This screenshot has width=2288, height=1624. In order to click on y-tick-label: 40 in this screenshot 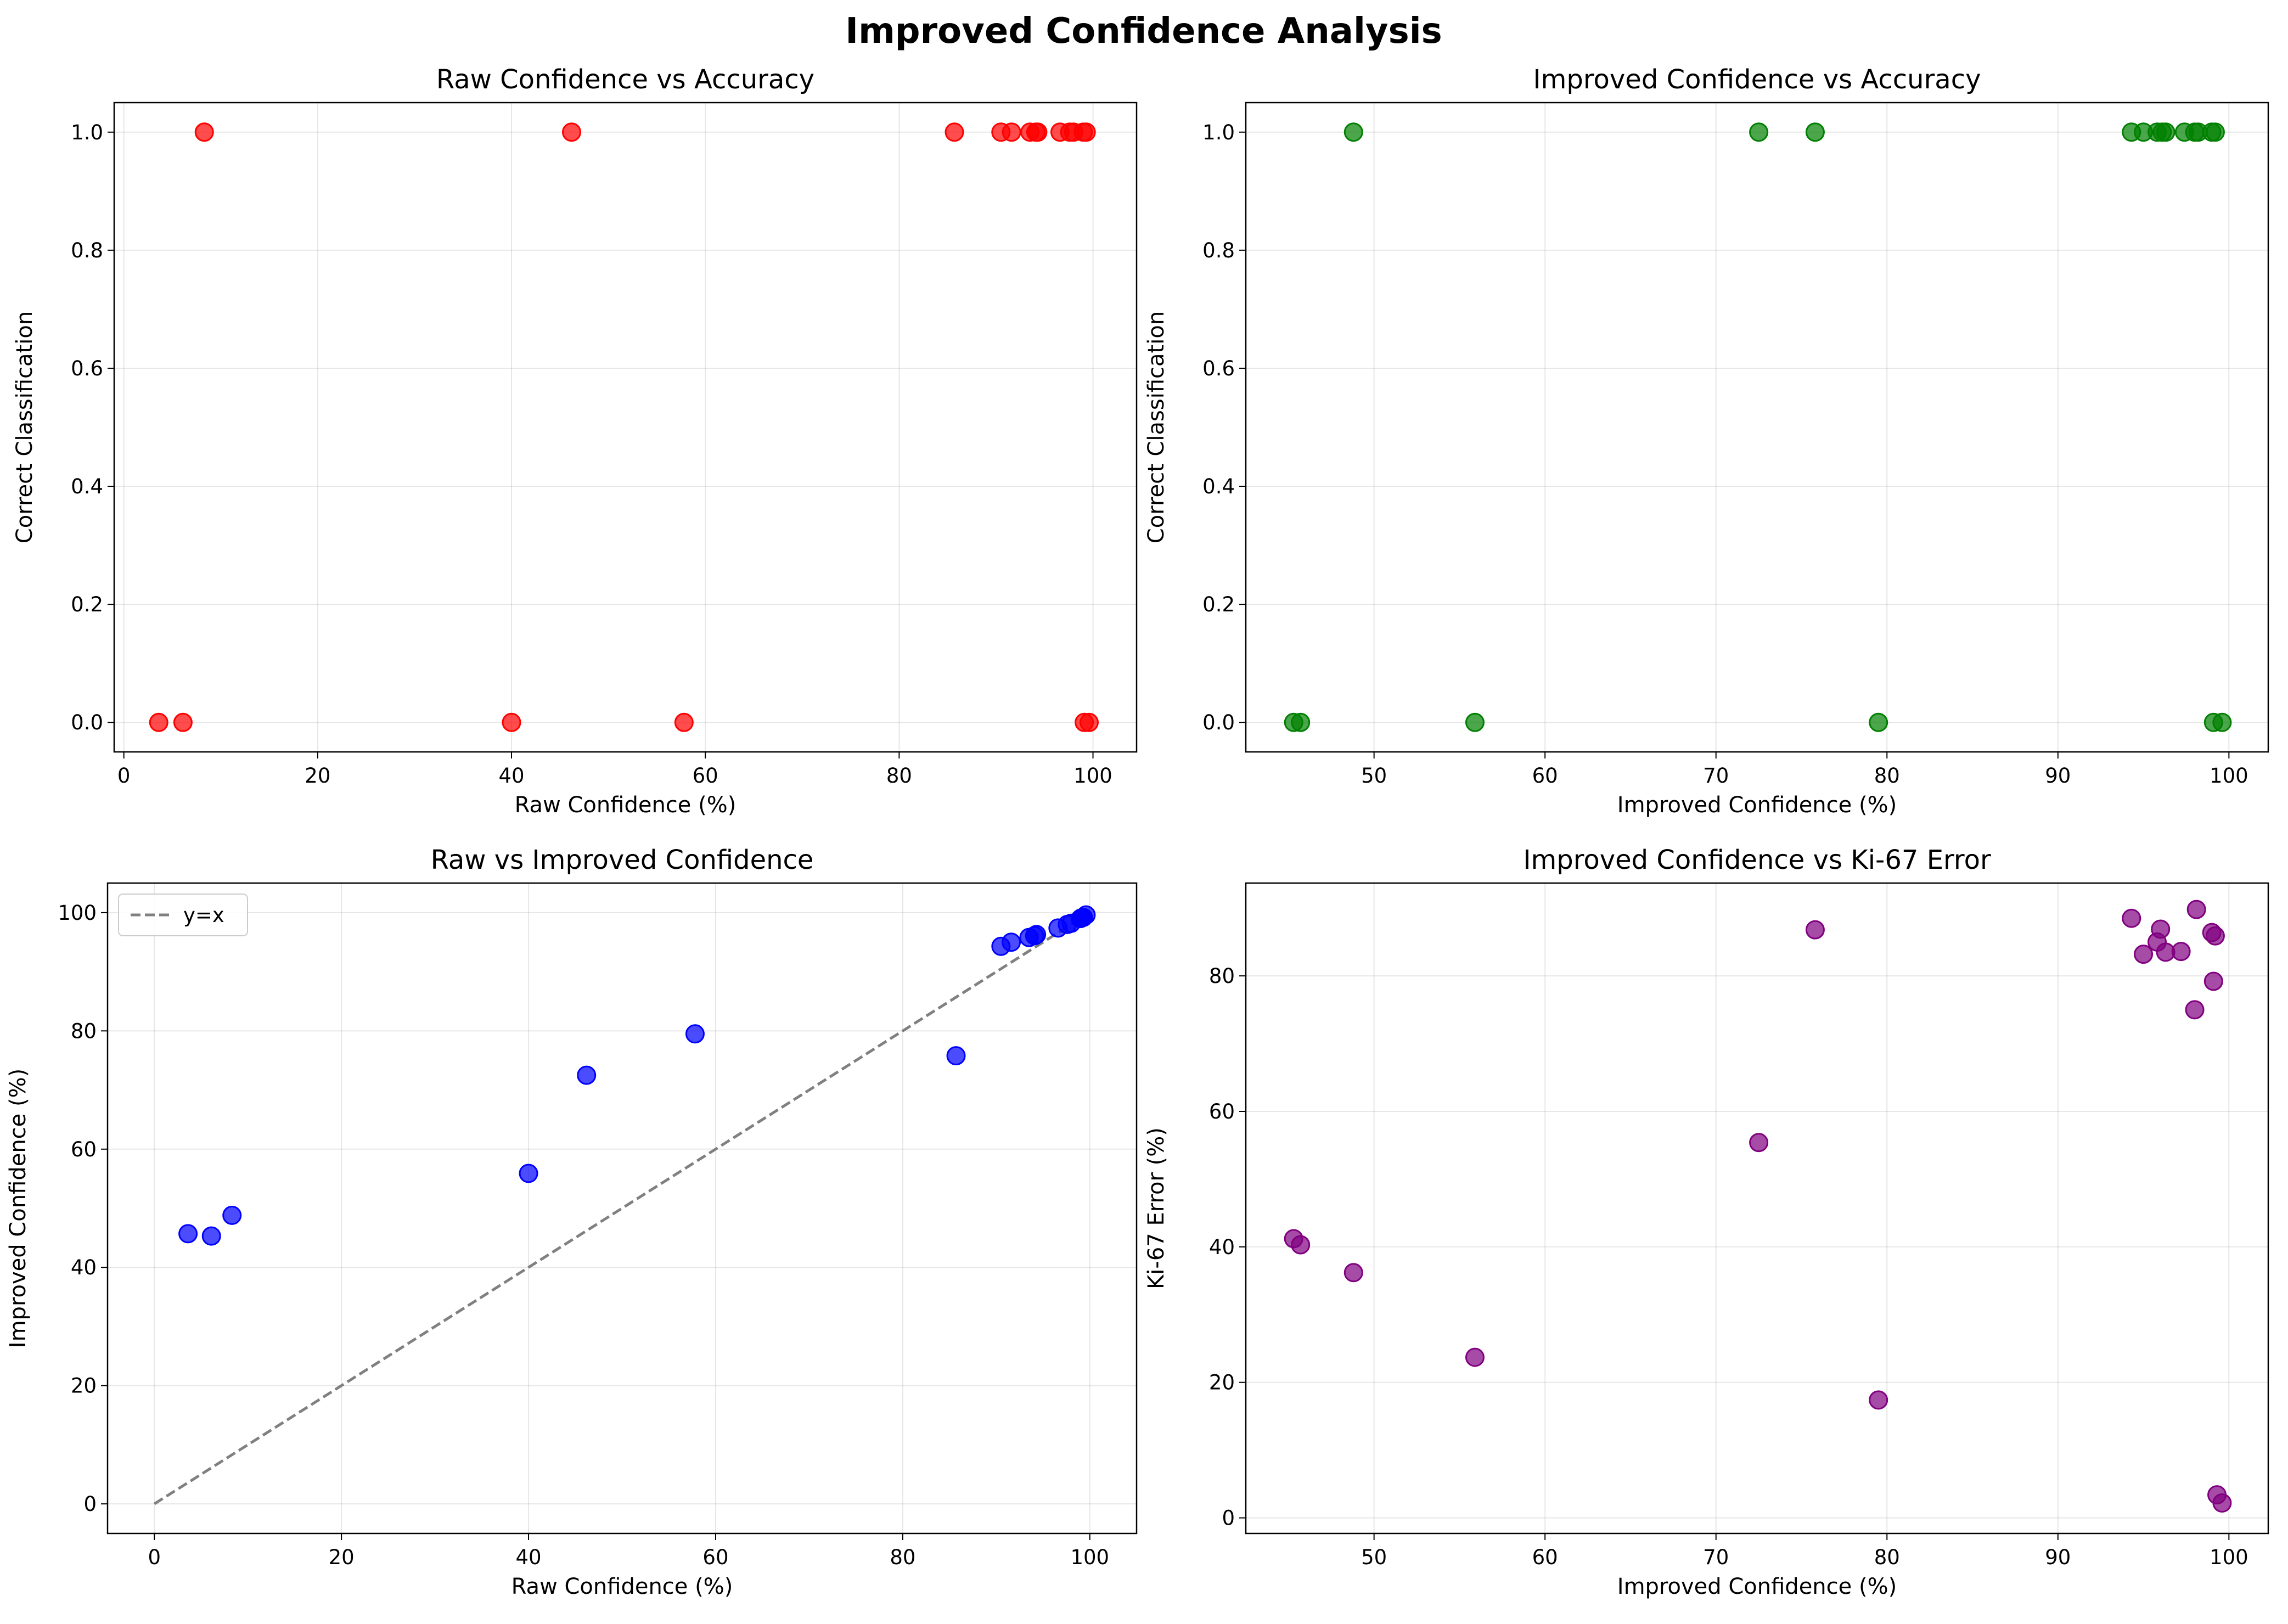, I will do `click(1222, 1247)`.